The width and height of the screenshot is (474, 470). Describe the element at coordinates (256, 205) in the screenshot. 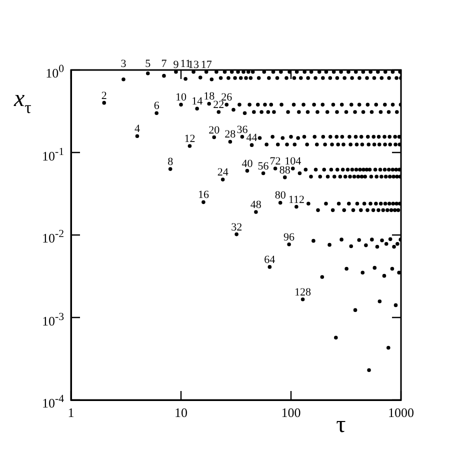

I see `annotation: 48` at that location.